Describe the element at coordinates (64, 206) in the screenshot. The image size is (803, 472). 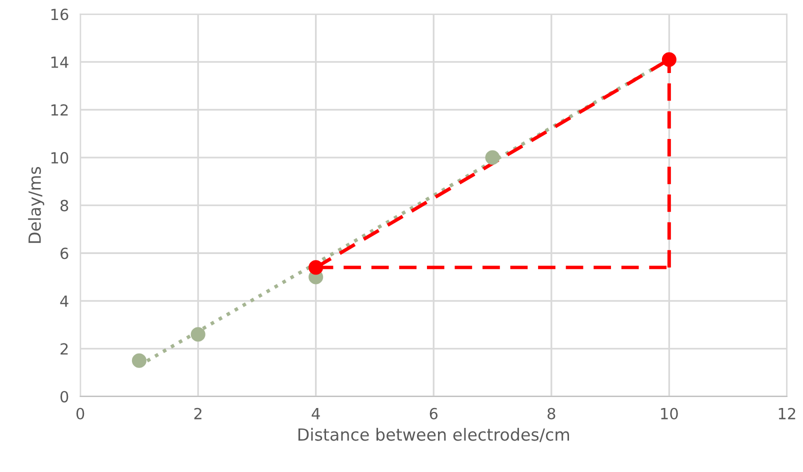
I see `y-tick-label: 8` at that location.